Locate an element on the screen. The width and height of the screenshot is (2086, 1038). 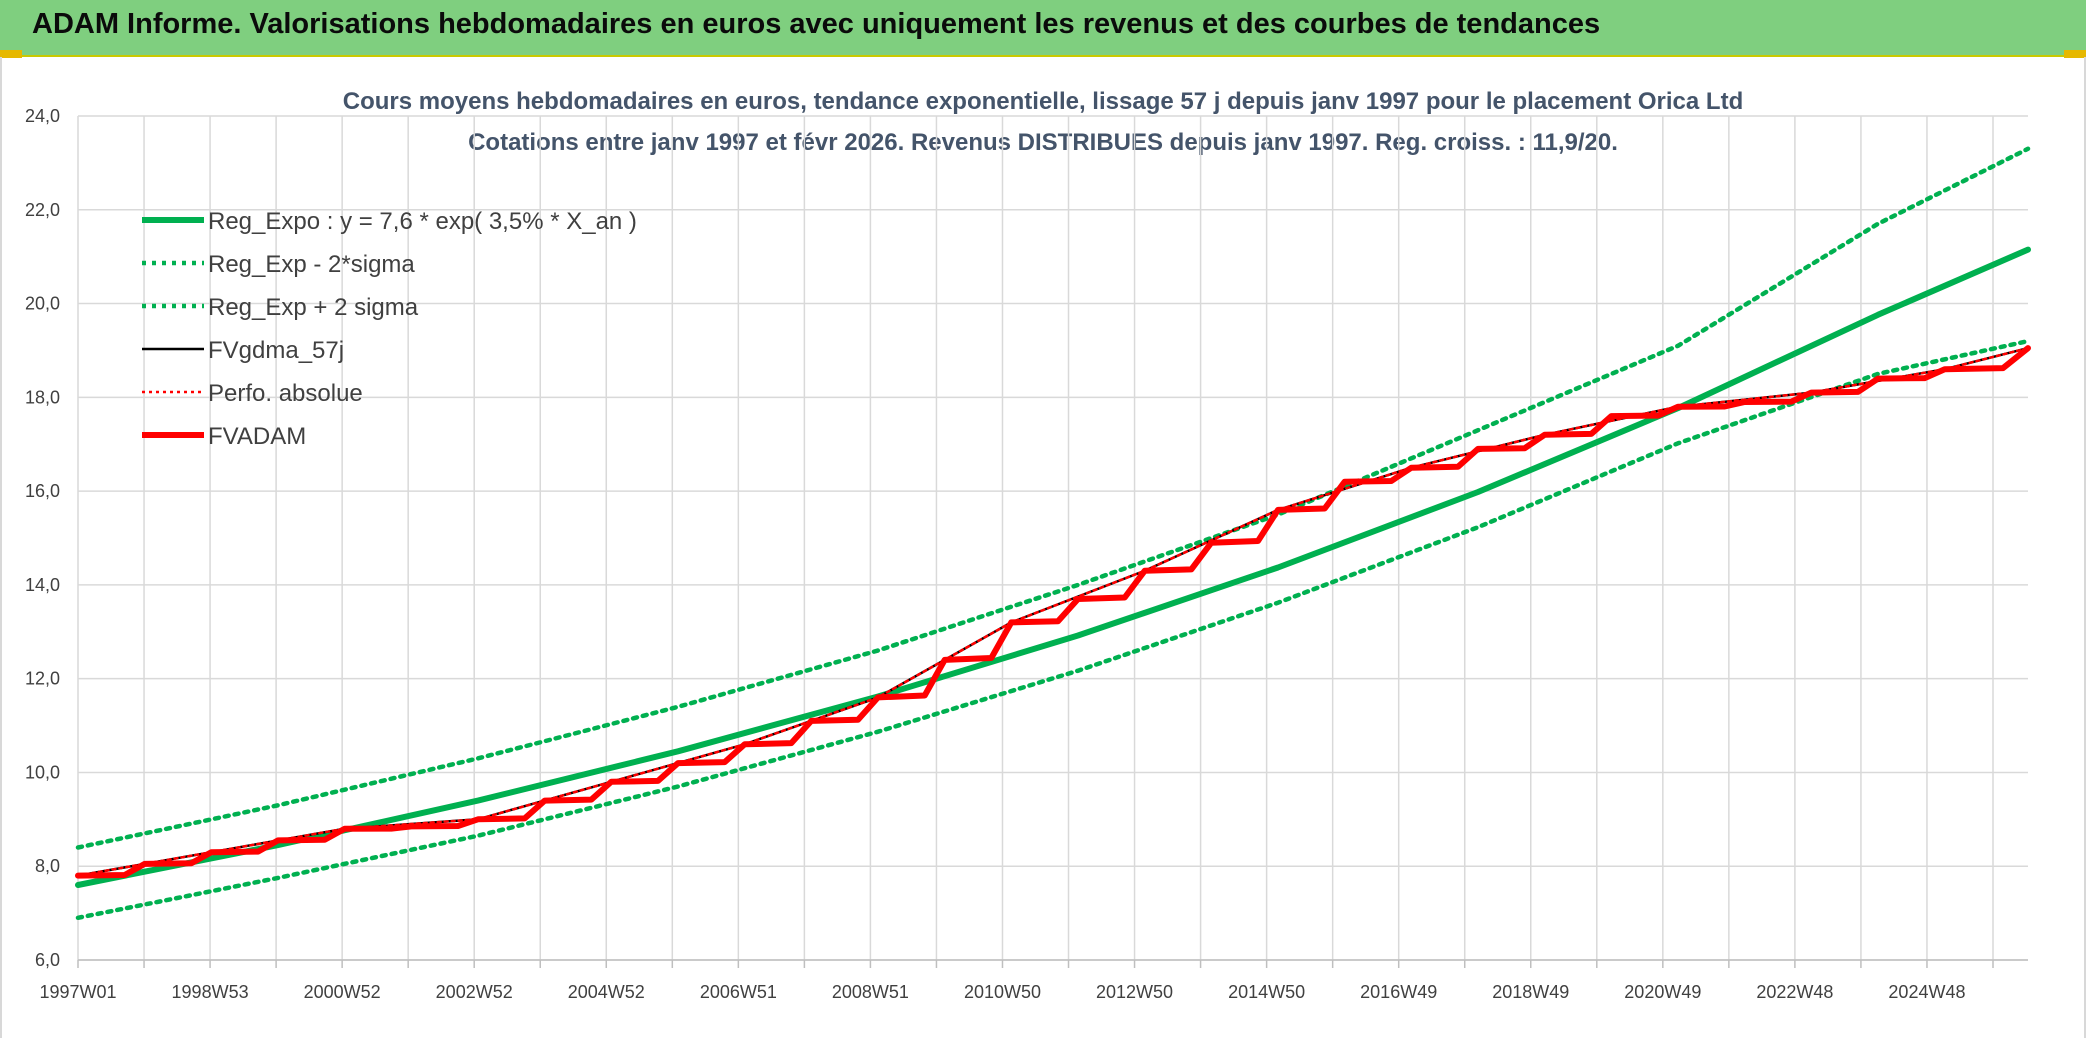
x-tick-label: 2018W49 is located at coordinates (1530, 992).